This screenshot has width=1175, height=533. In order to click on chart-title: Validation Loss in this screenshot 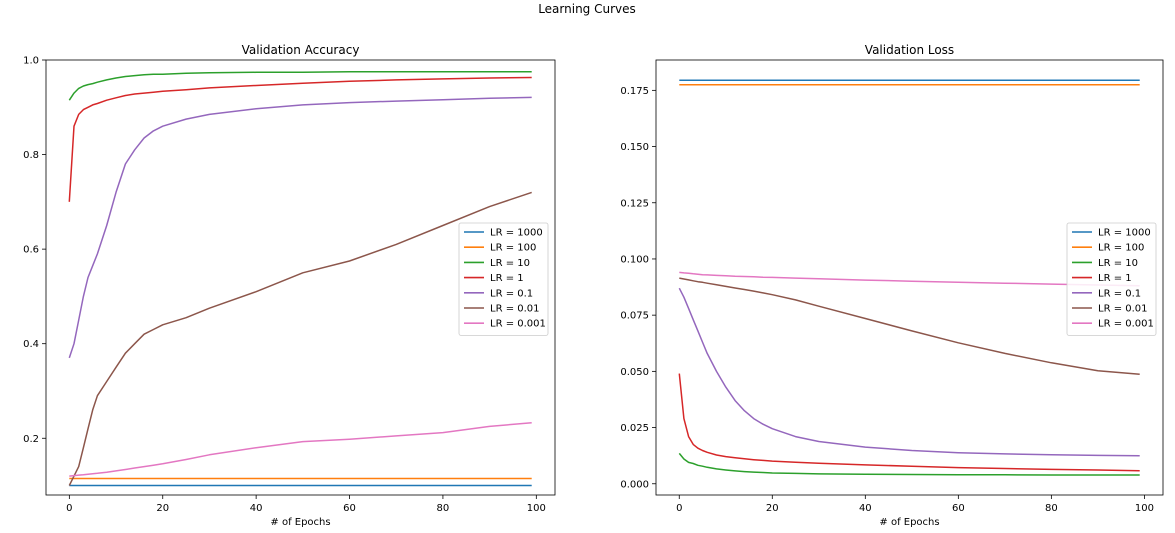, I will do `click(909, 50)`.